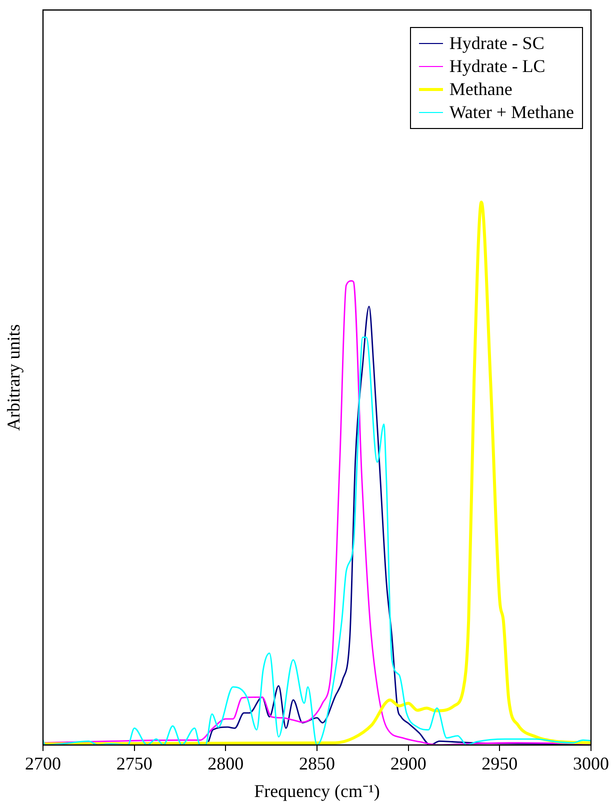  What do you see at coordinates (497, 66) in the screenshot?
I see `legend-label: Hydrate - LC` at bounding box center [497, 66].